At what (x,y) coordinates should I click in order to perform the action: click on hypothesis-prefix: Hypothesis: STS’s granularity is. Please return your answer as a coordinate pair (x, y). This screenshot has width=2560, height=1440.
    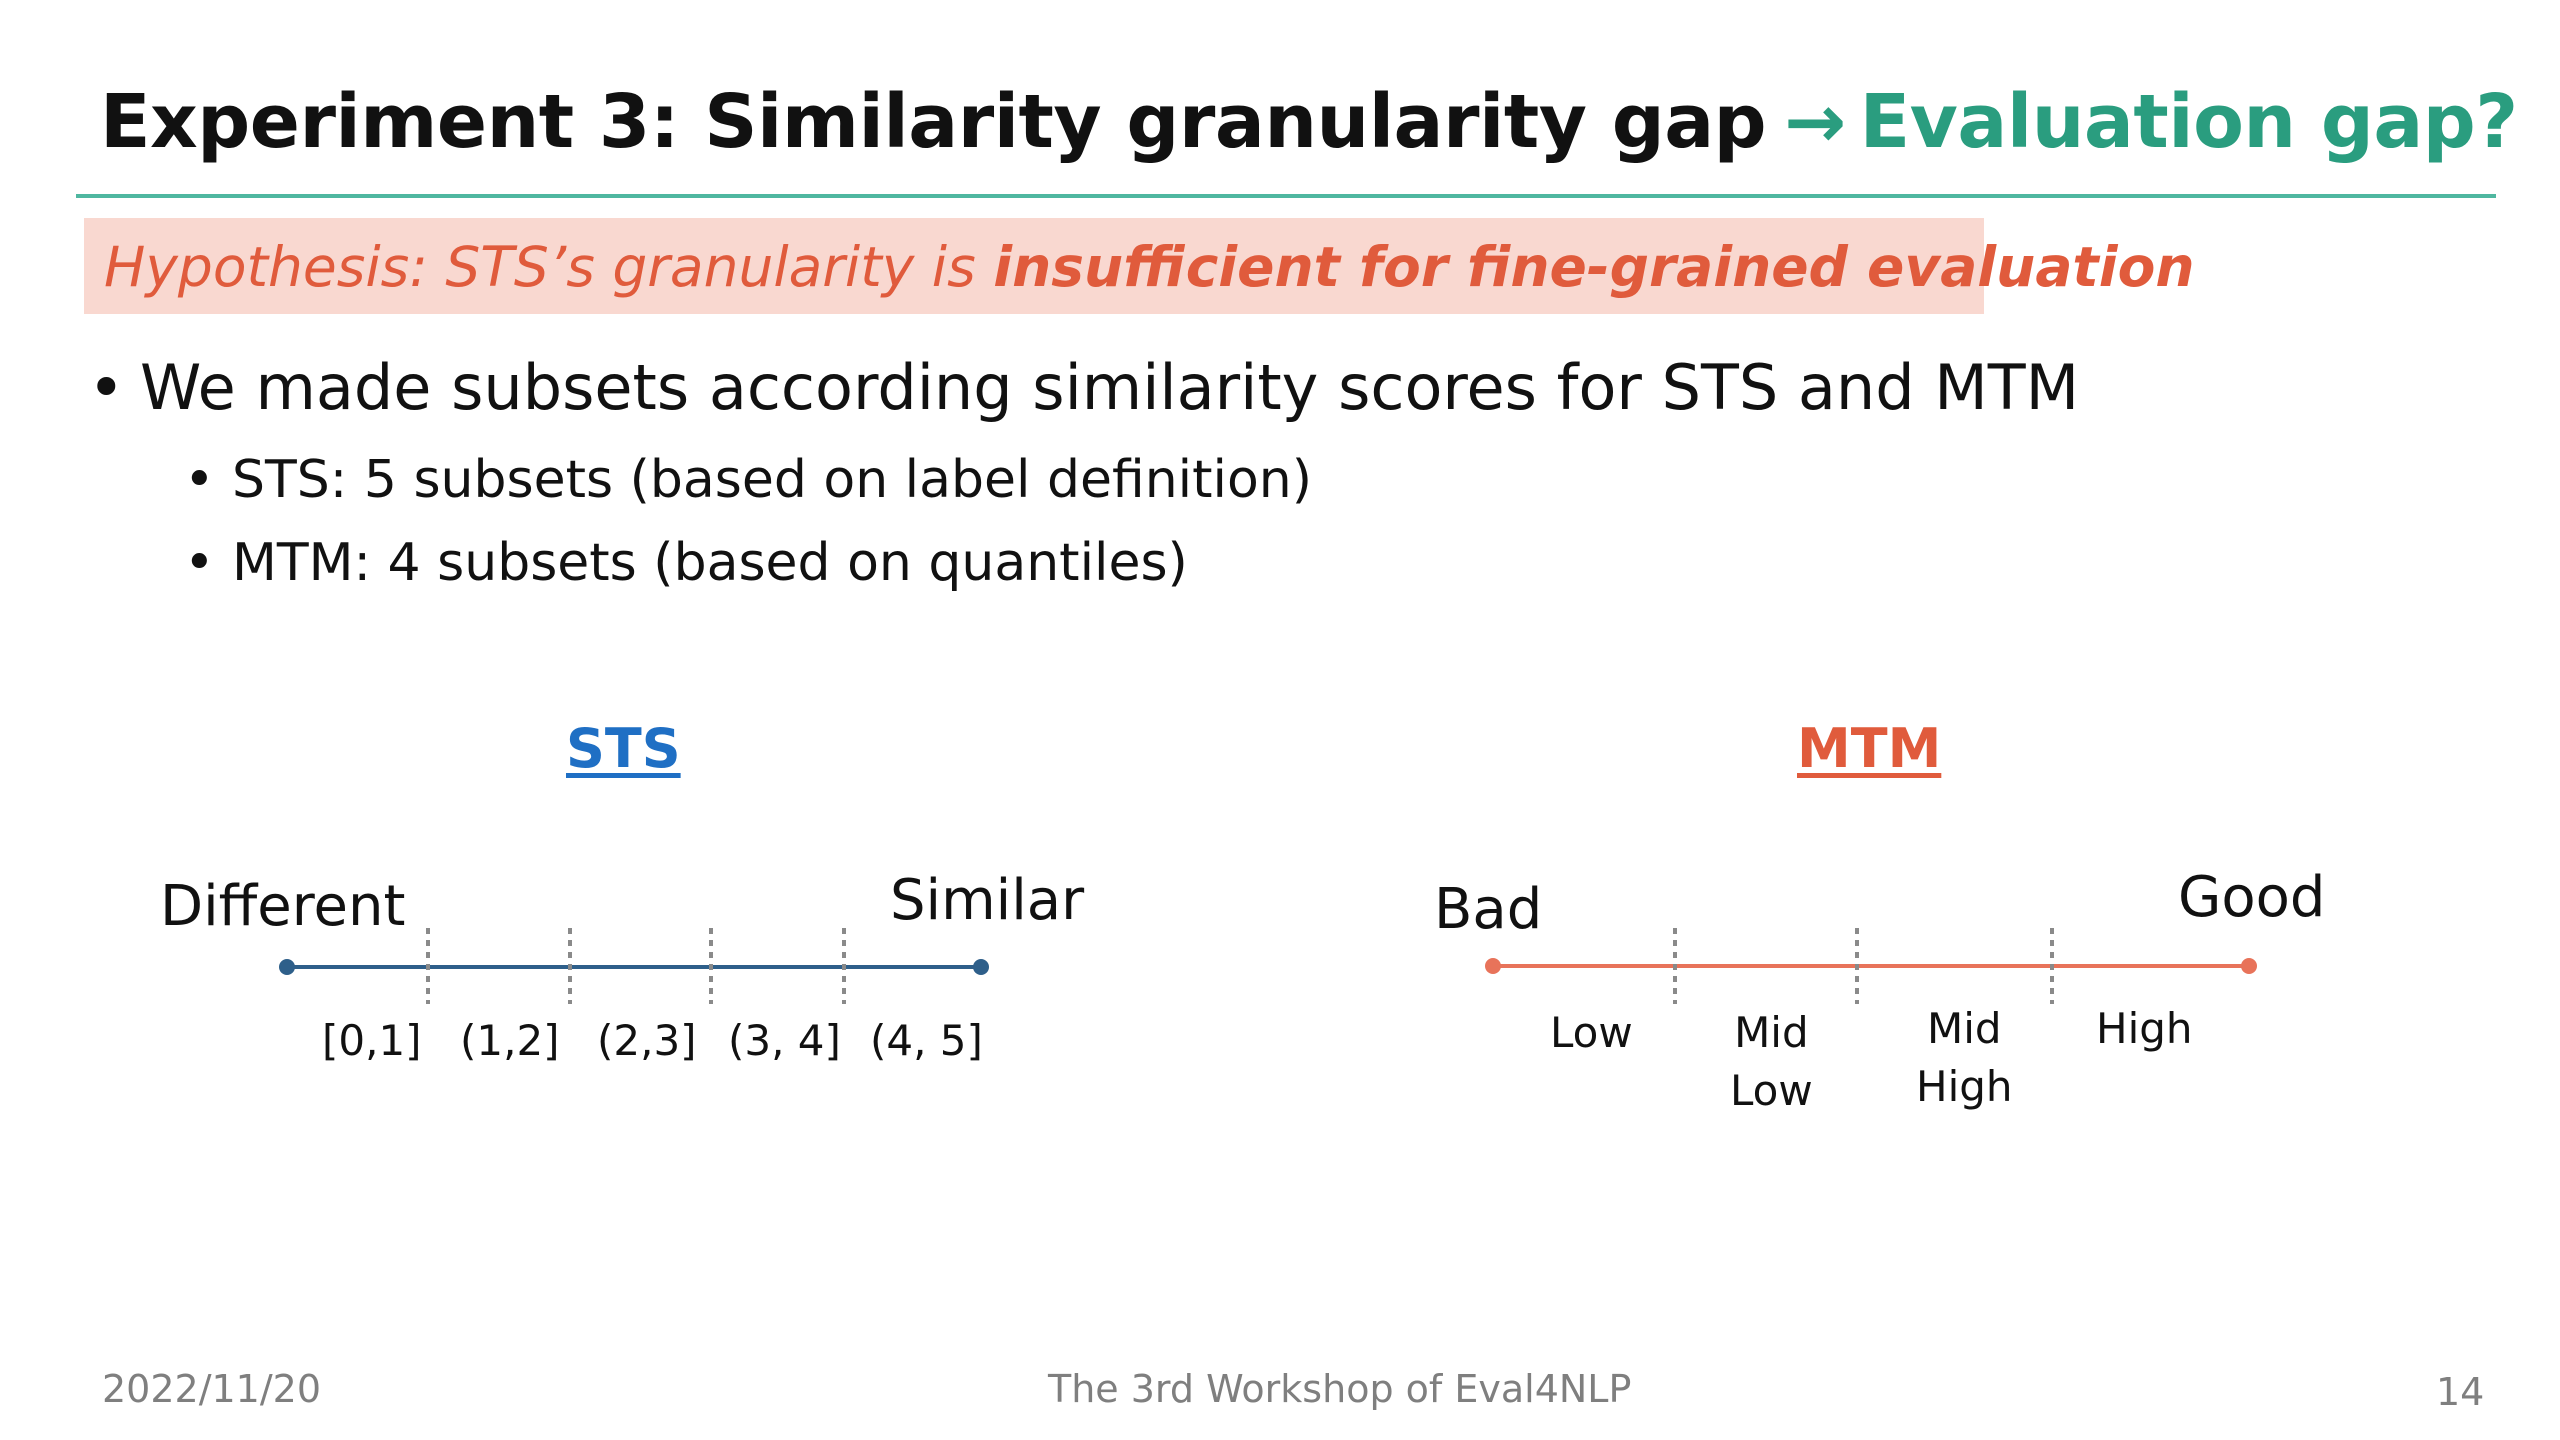
    Looking at the image, I should click on (549, 267).